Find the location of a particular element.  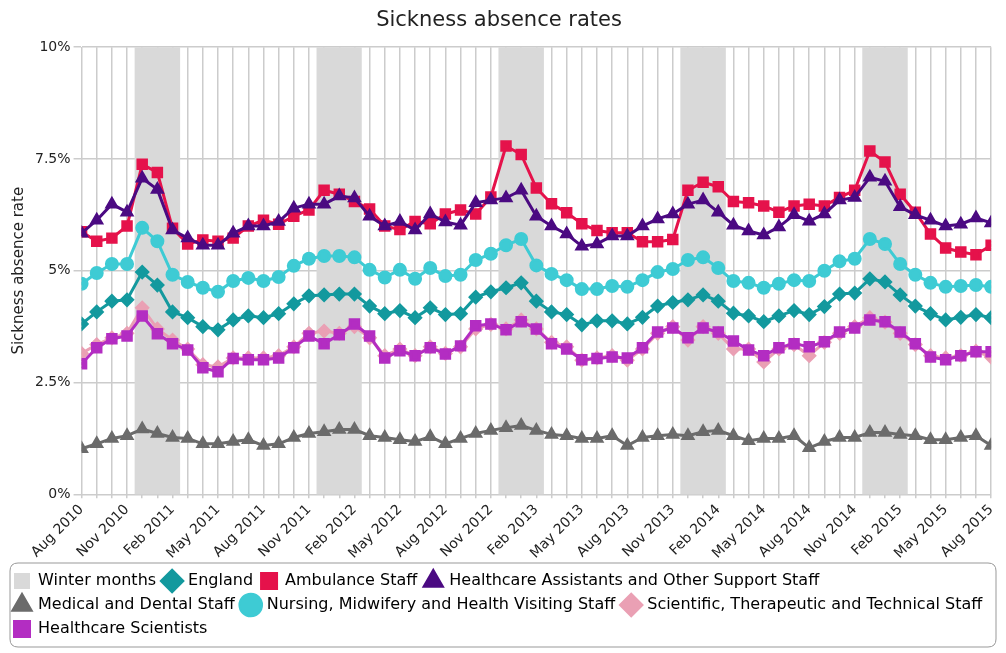

chart-title: Sickness absence rates is located at coordinates (499, 19).